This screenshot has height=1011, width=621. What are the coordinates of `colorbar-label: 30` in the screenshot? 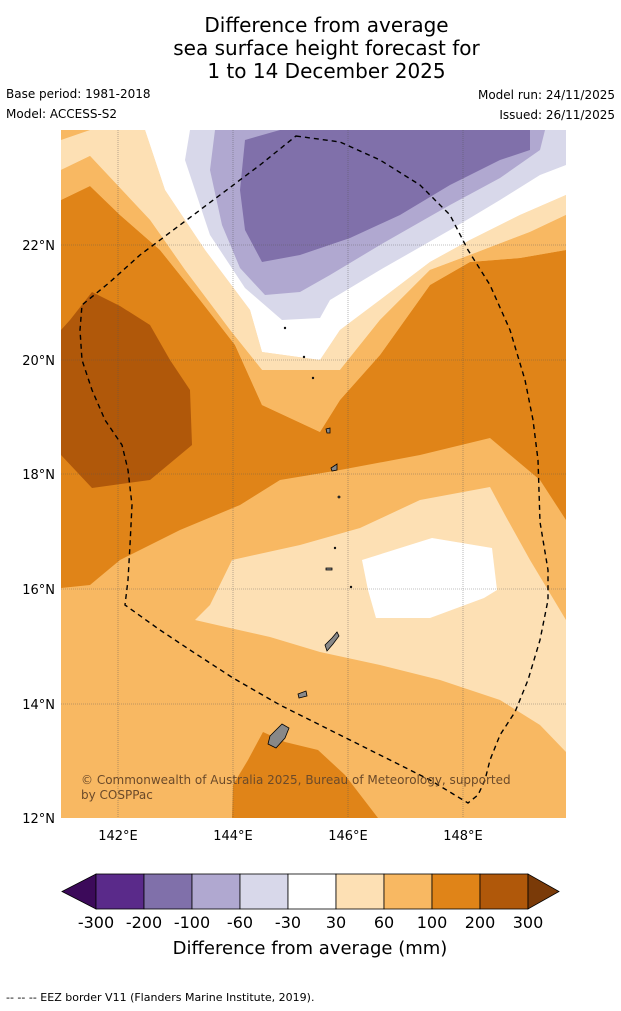 It's located at (336, 922).